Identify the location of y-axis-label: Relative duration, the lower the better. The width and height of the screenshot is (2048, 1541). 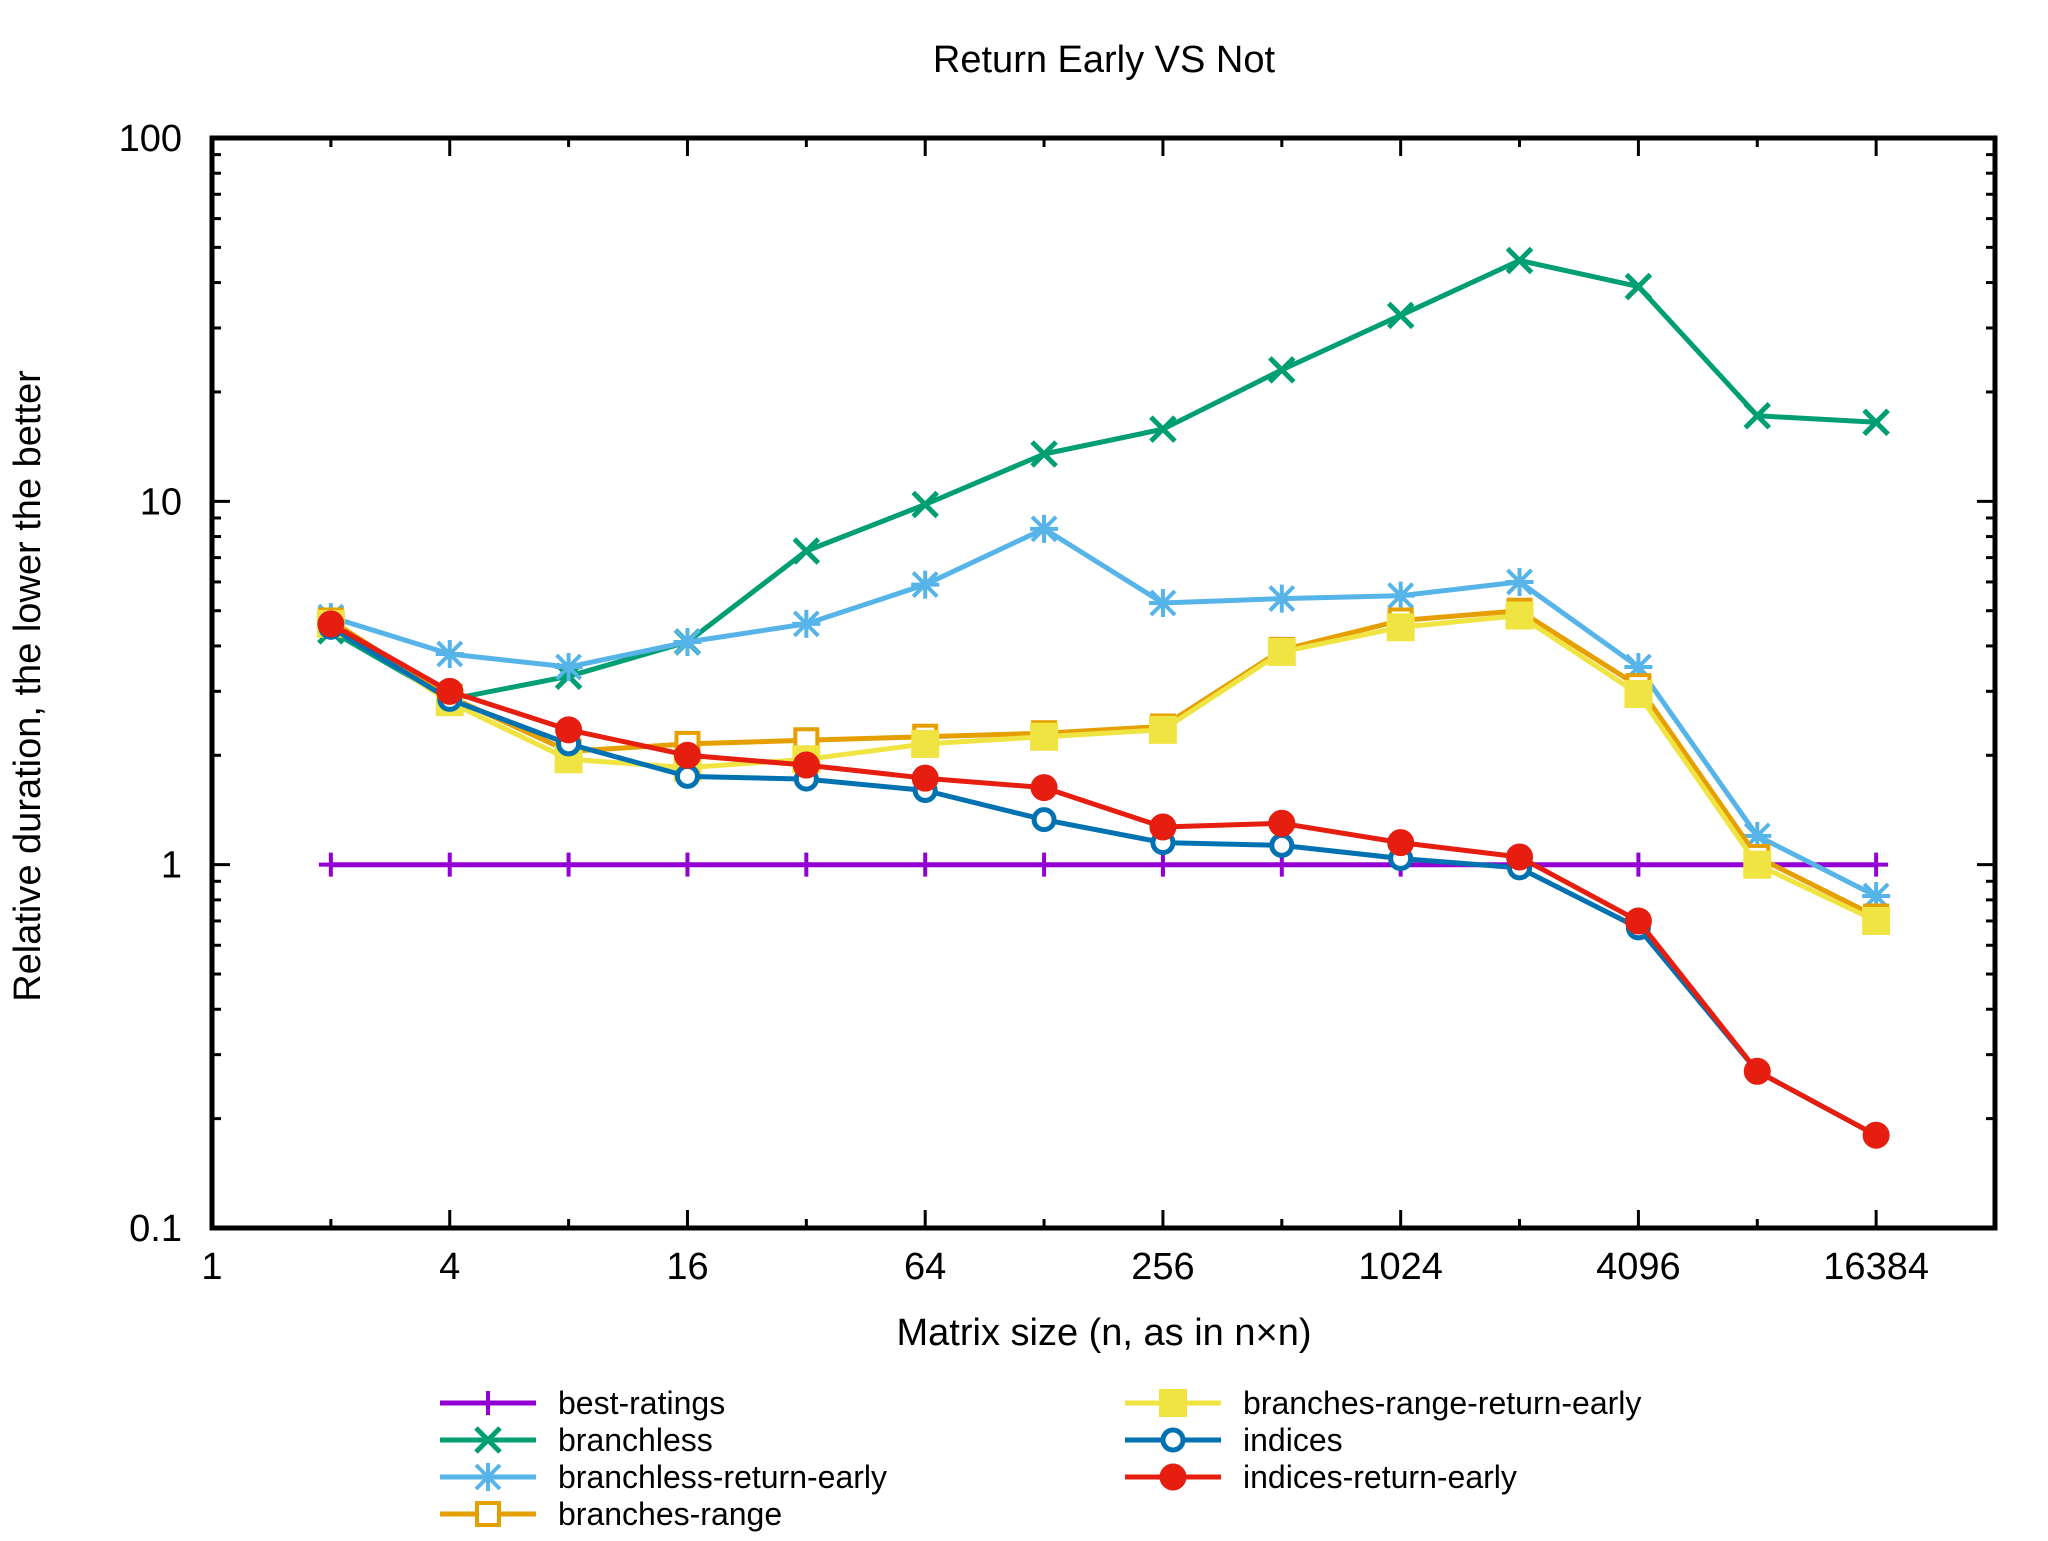
(28, 686).